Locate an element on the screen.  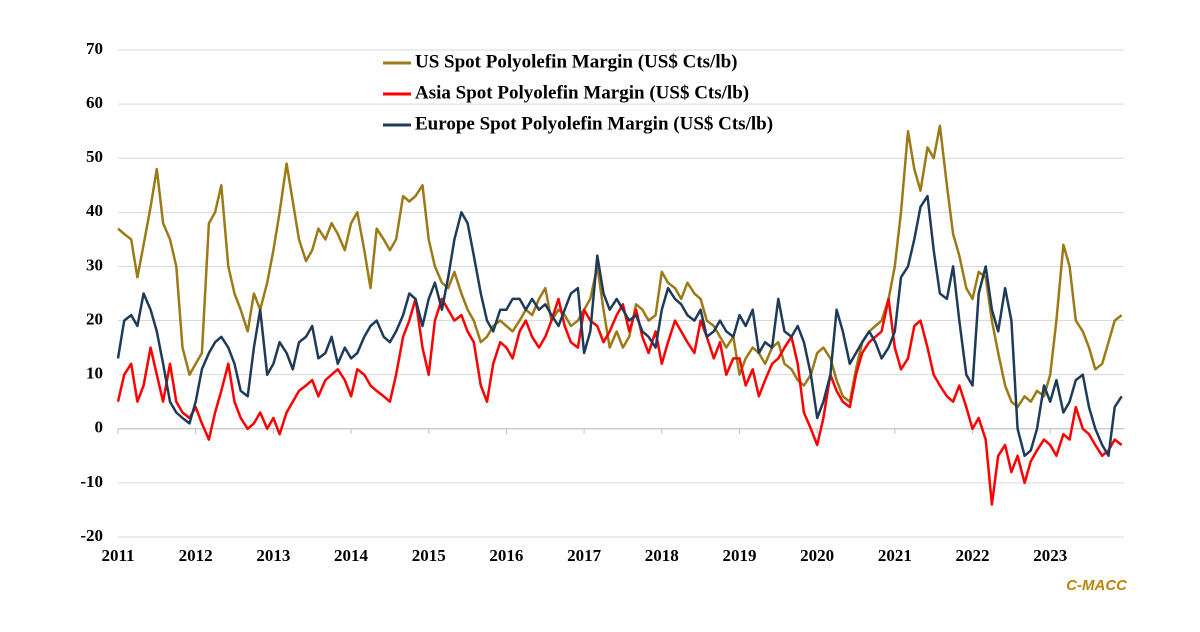
y-tick-label: 70 is located at coordinates (94, 48).